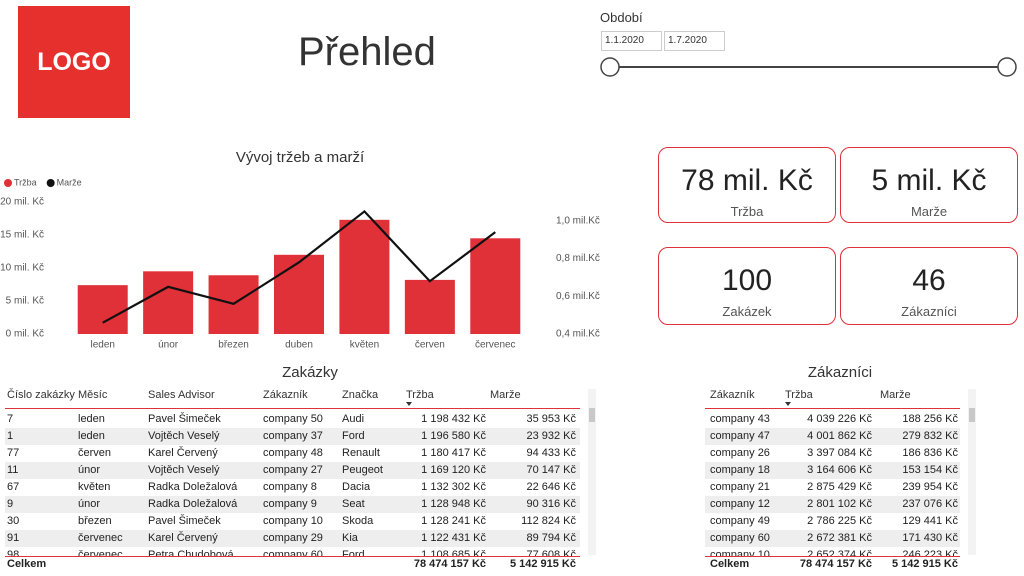 Image resolution: width=1024 pixels, height=576 pixels. Describe the element at coordinates (929, 180) in the screenshot. I see `kpi-value: 5 mil. Kč` at that location.